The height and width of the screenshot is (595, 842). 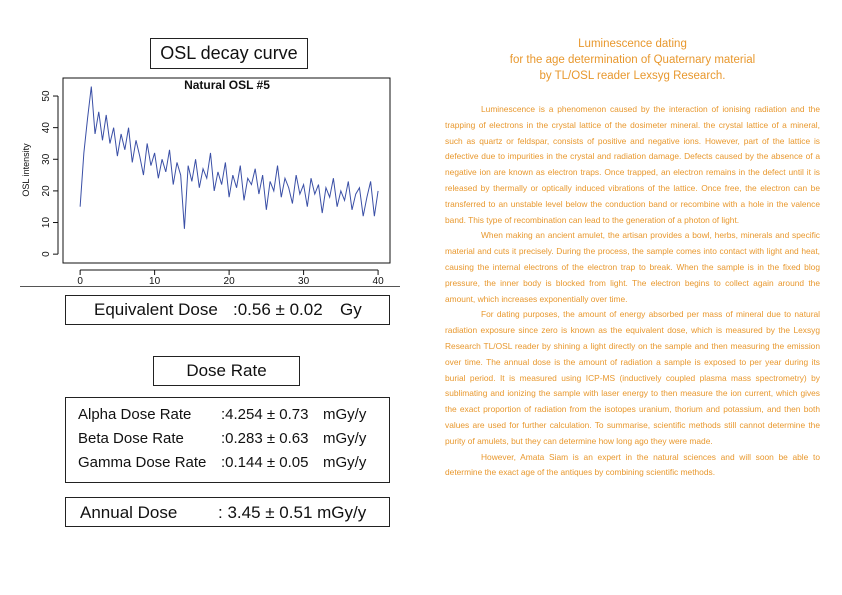 What do you see at coordinates (156, 309) in the screenshot?
I see `label: Equivalent Dose` at bounding box center [156, 309].